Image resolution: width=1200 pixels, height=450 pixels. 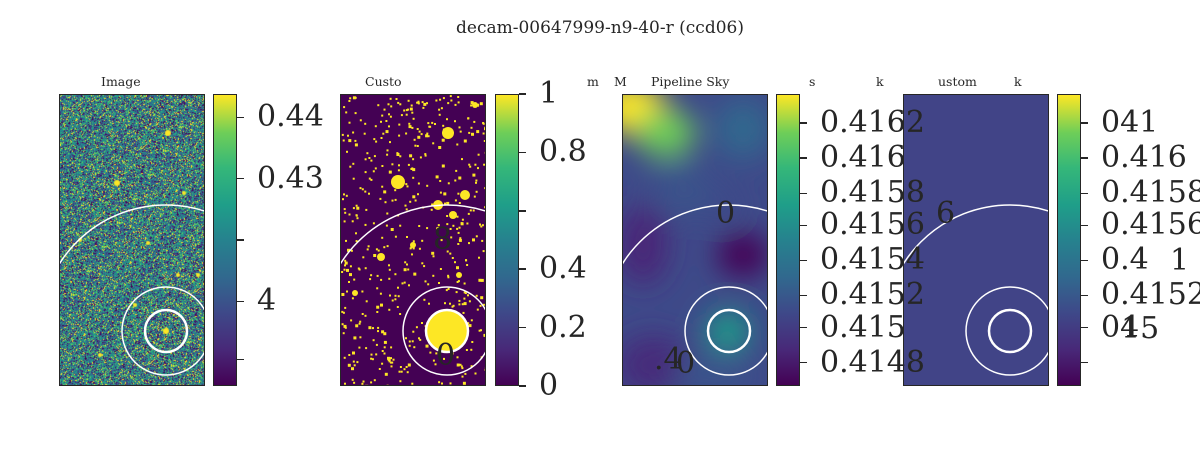 What do you see at coordinates (563, 269) in the screenshot?
I see `colorbar-tick-label: 0.4` at bounding box center [563, 269].